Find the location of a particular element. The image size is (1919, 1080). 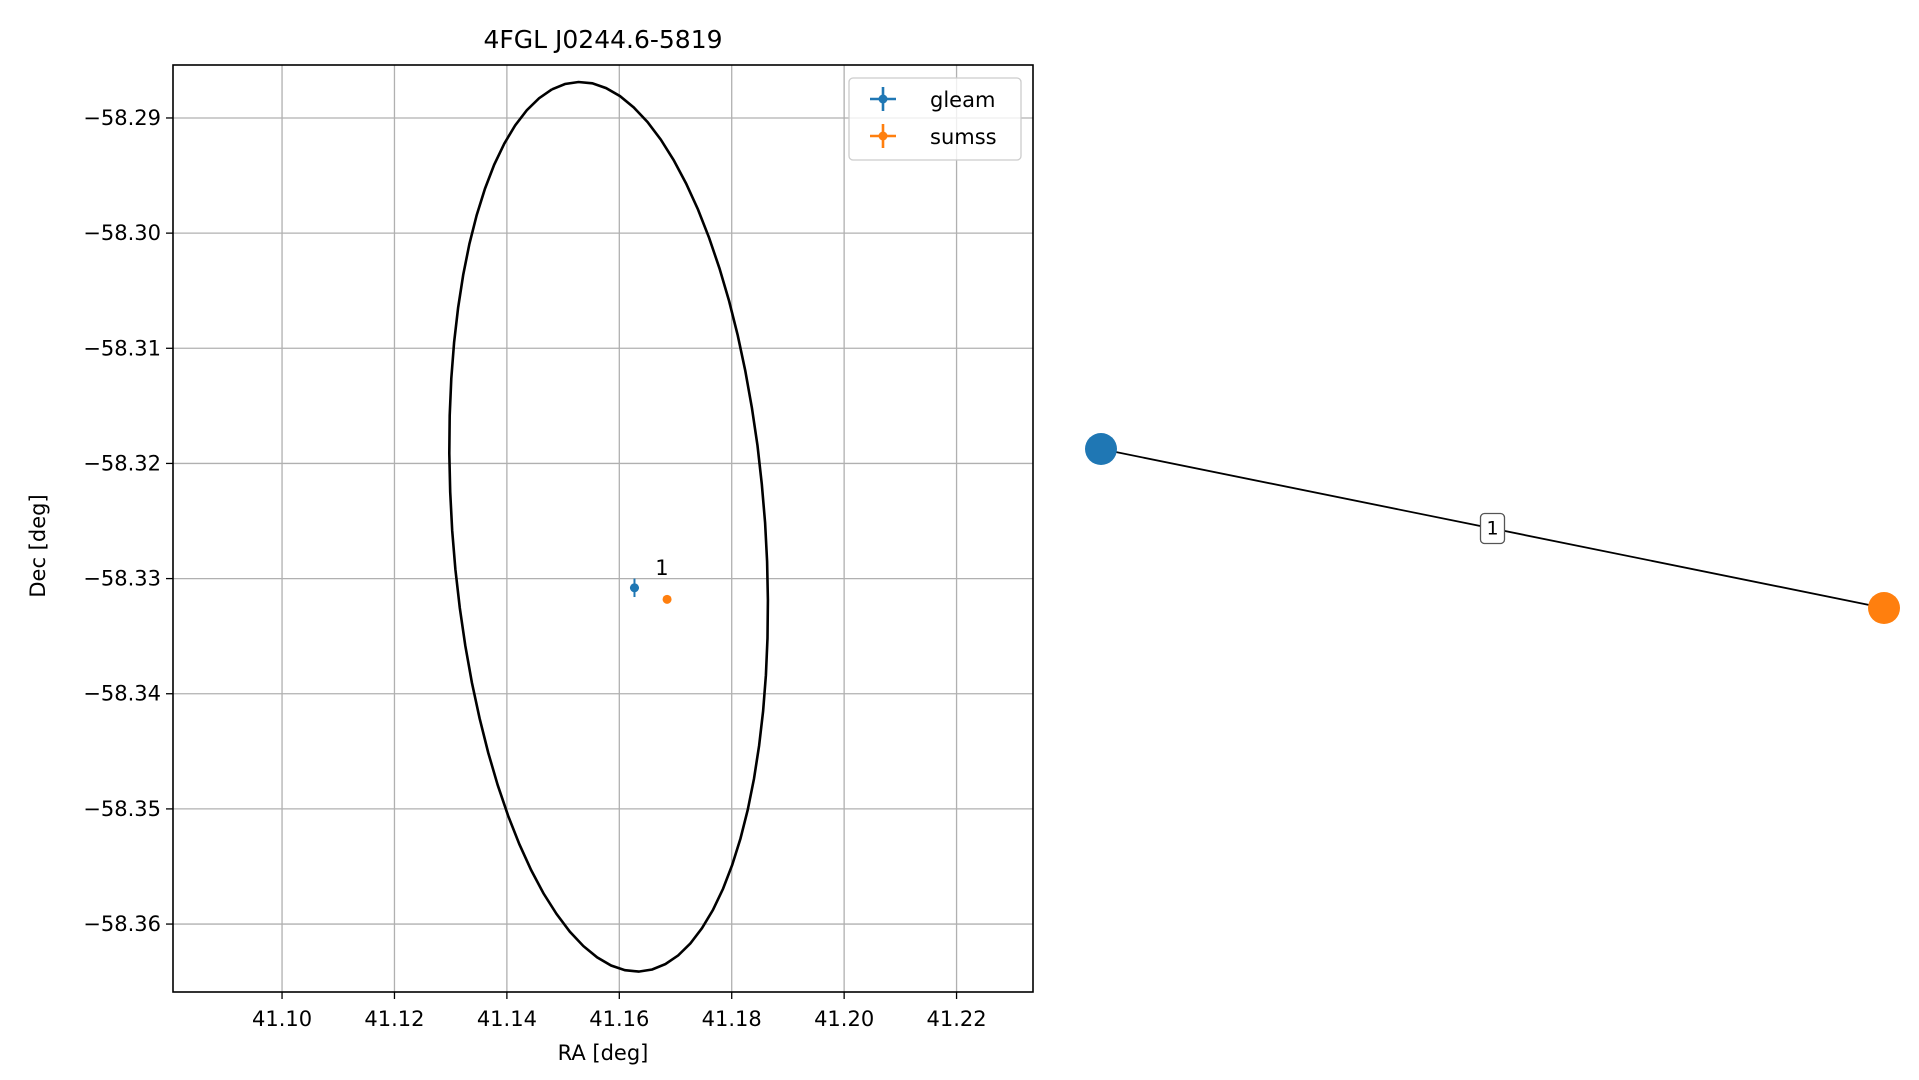

data-points-layer: 1 is located at coordinates (650, 580).